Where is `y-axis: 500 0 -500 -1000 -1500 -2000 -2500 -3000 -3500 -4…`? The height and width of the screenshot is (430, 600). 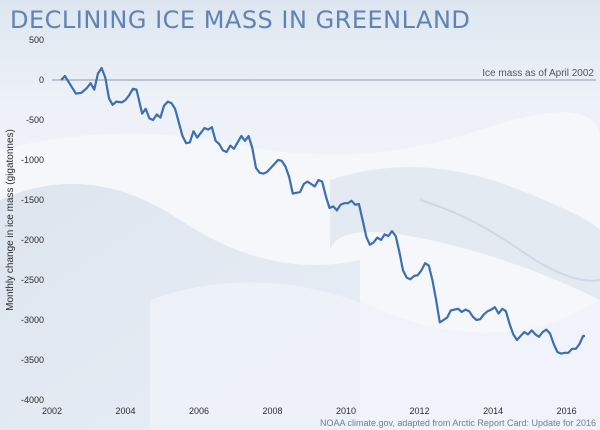
y-axis: 500 0 -500 -1000 -1500 -2000 -2500 -3000 -3500 -4… is located at coordinates (32, 220).